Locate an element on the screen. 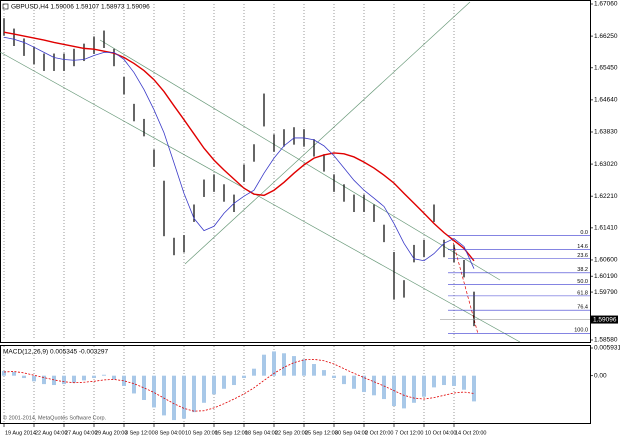 This screenshot has width=620, height=440. y-tick-label: 1.59790 is located at coordinates (606, 292).